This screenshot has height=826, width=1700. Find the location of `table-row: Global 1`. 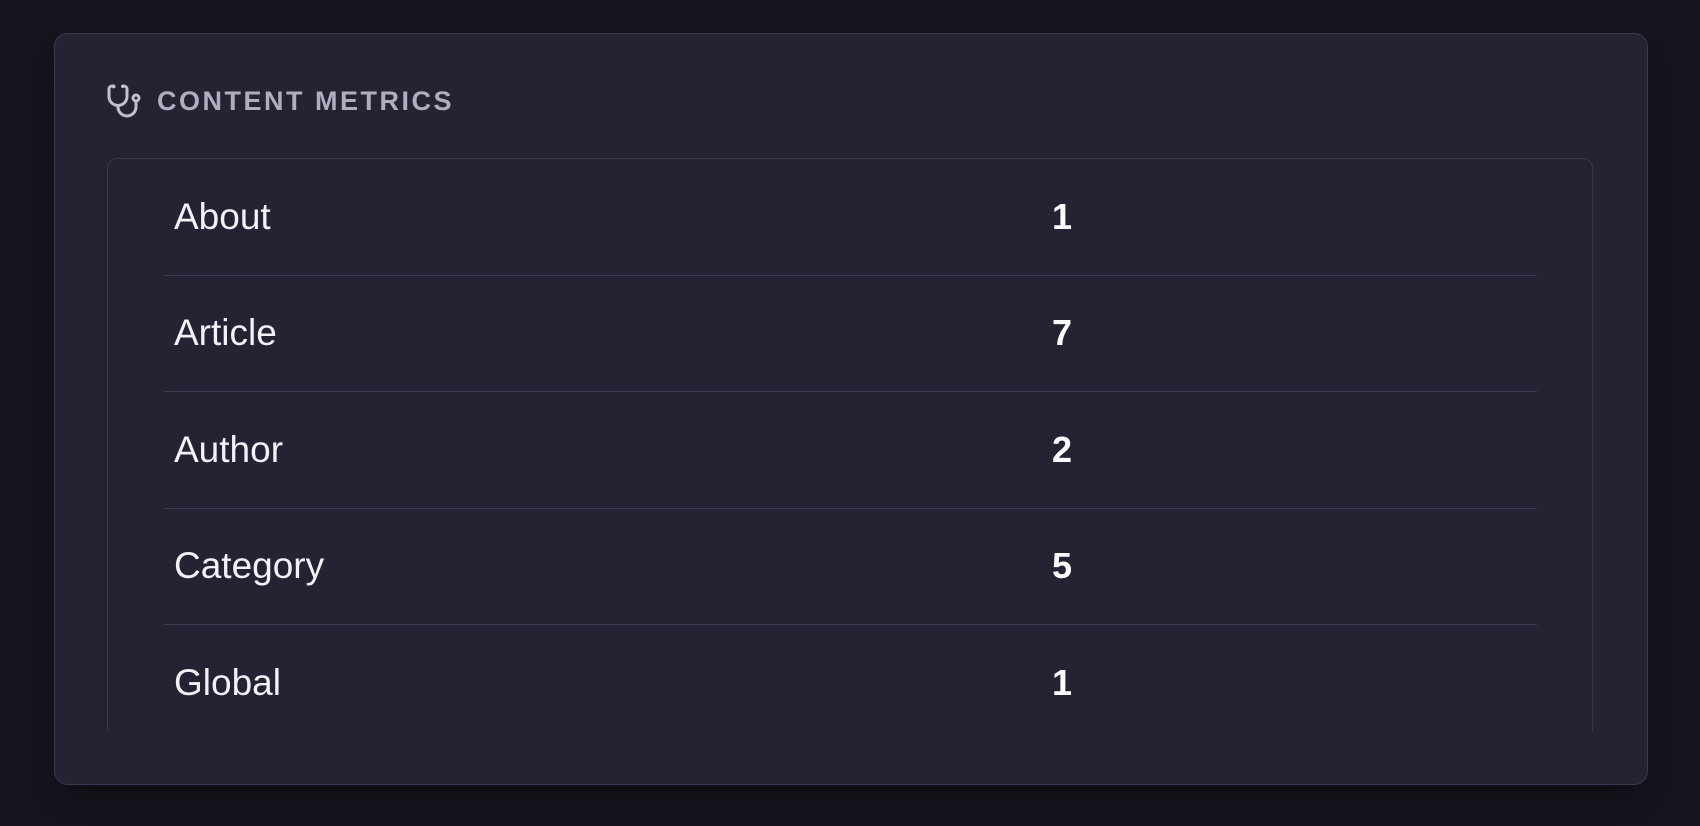

table-row: Global 1 is located at coordinates (850, 678).